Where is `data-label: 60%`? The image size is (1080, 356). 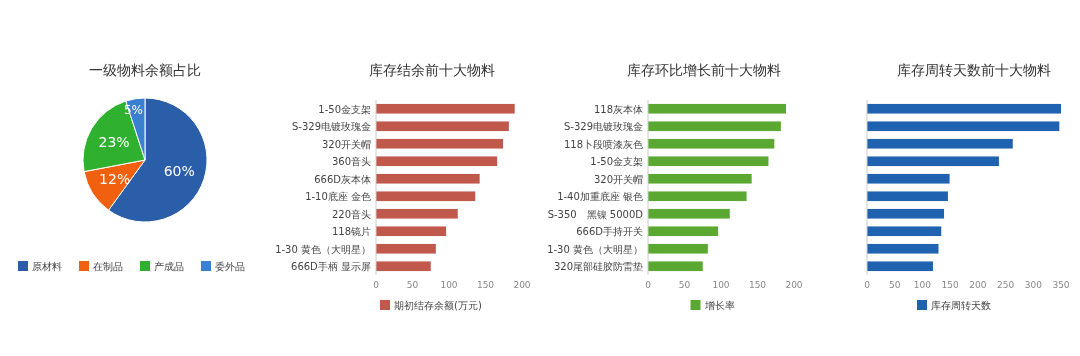 data-label: 60% is located at coordinates (179, 171).